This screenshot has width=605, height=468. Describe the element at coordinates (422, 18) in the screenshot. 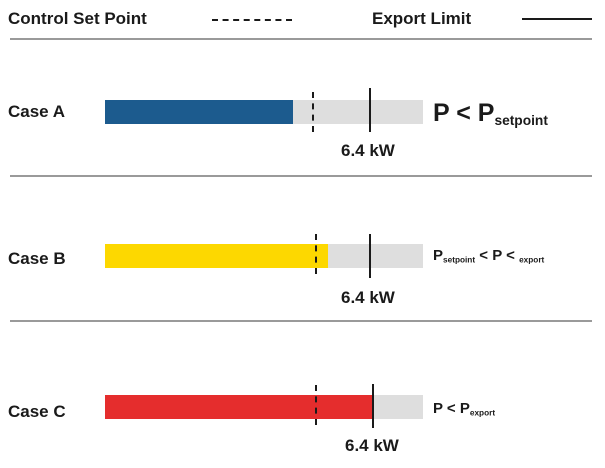

I see `legend-limit-label: Export Limit` at that location.